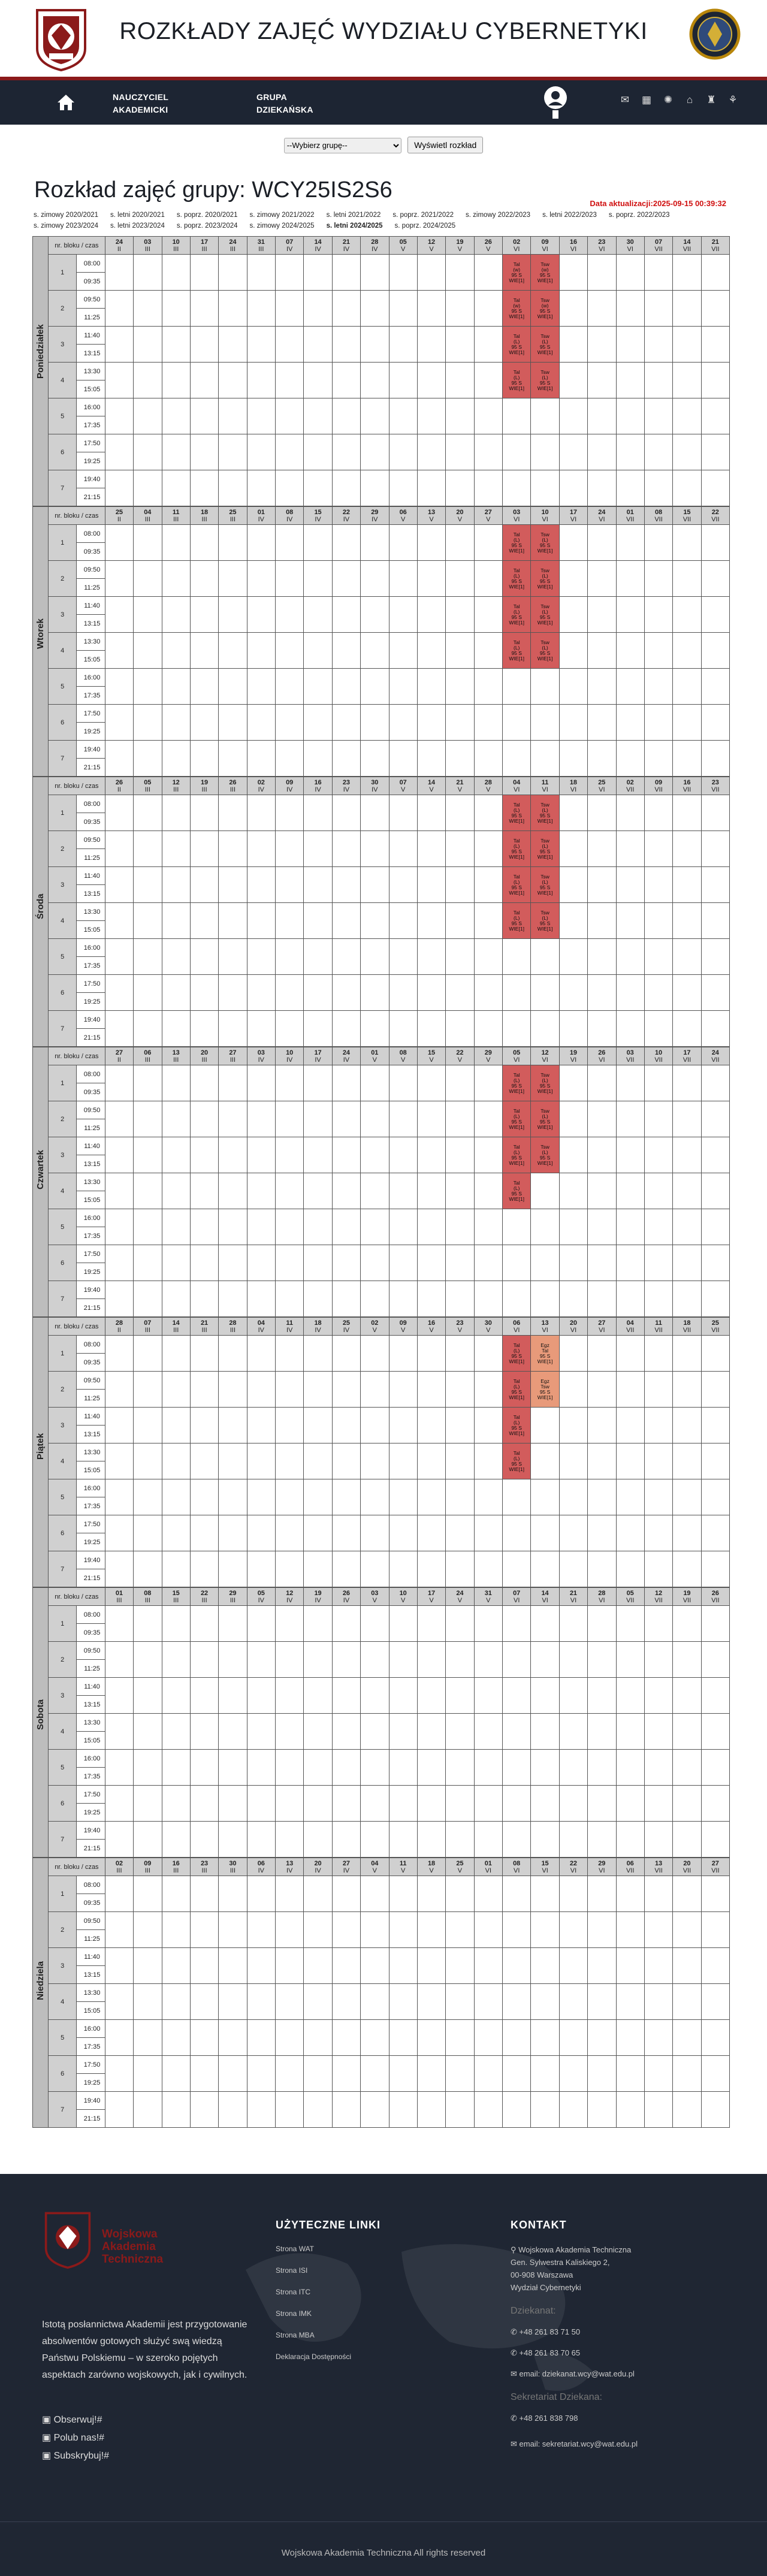 The height and width of the screenshot is (2576, 767). I want to click on dean-phone-2: ✆ +48 261 83 70 65, so click(546, 2353).